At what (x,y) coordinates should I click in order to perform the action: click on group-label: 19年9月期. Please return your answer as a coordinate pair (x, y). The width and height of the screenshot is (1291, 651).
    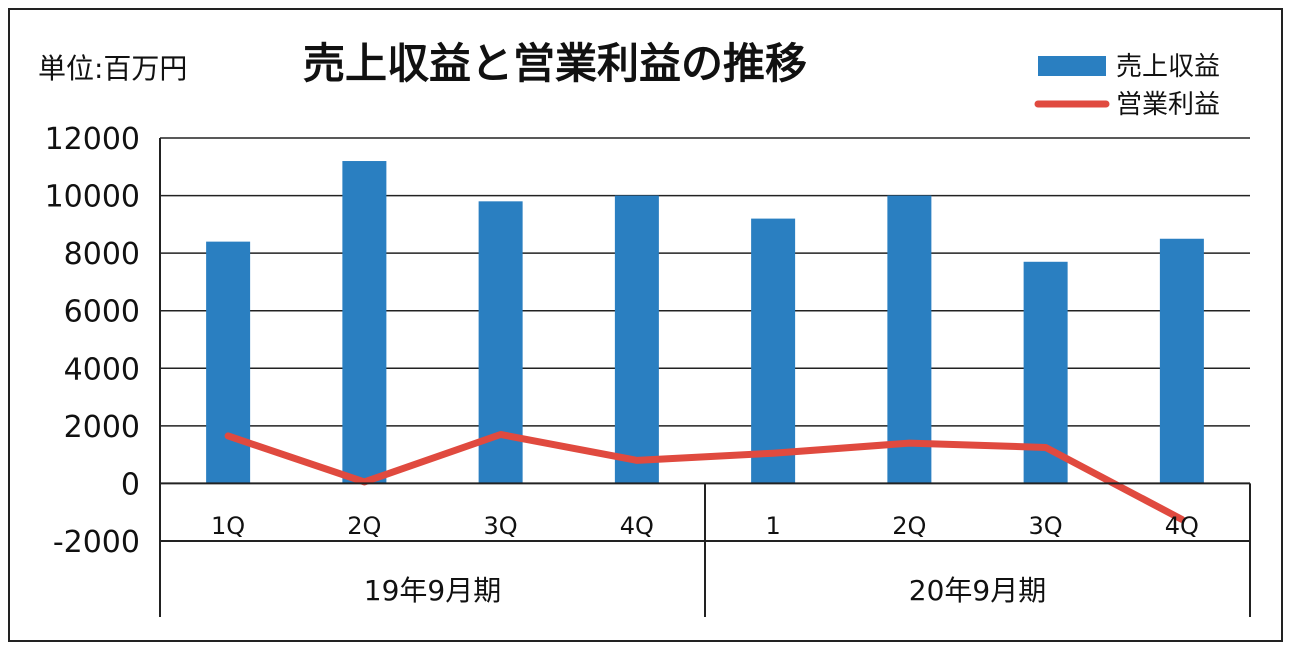
    Looking at the image, I should click on (432, 590).